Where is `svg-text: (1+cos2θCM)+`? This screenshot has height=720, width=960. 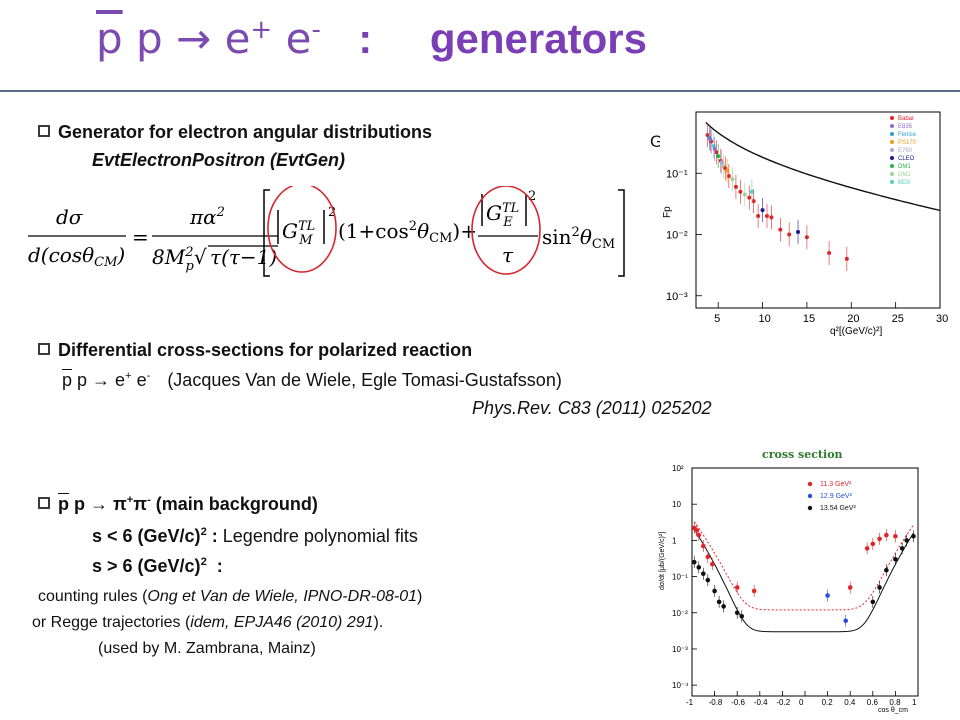
svg-text: (1+cos2θCM)+ is located at coordinates (407, 232).